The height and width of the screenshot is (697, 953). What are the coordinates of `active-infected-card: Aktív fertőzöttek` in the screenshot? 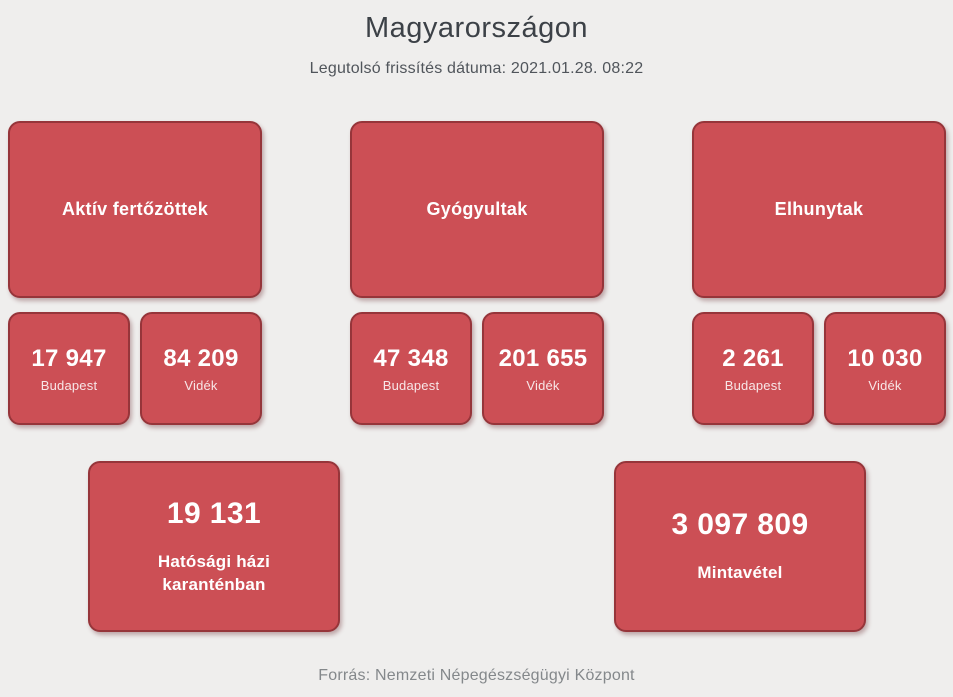 It's located at (135, 209).